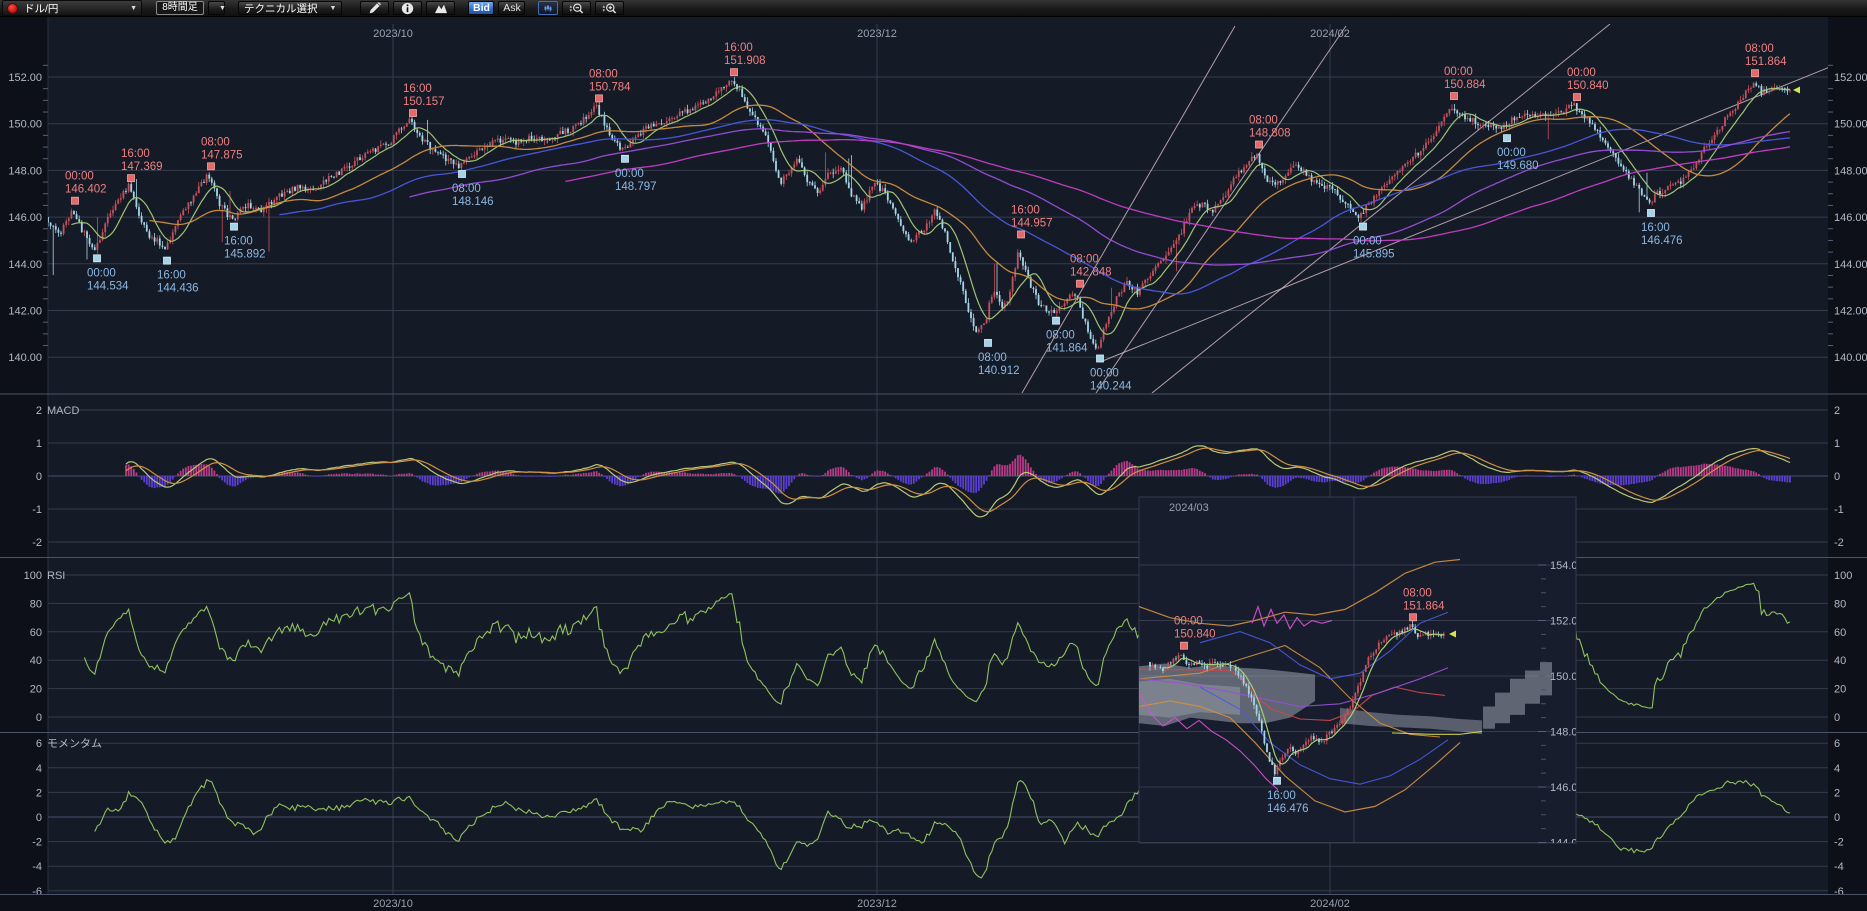 Image resolution: width=1867 pixels, height=911 pixels. What do you see at coordinates (25, 358) in the screenshot?
I see `price-axis-label-left: 140.00` at bounding box center [25, 358].